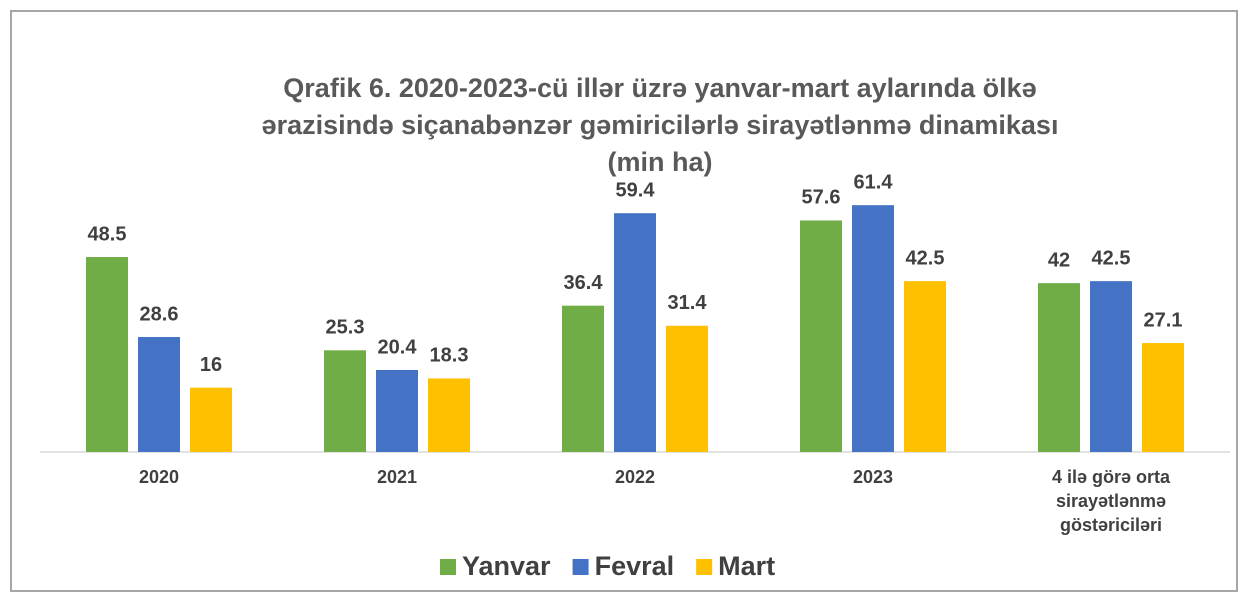 The image size is (1246, 603). Describe the element at coordinates (635, 566) in the screenshot. I see `legend-label: Fevral` at that location.